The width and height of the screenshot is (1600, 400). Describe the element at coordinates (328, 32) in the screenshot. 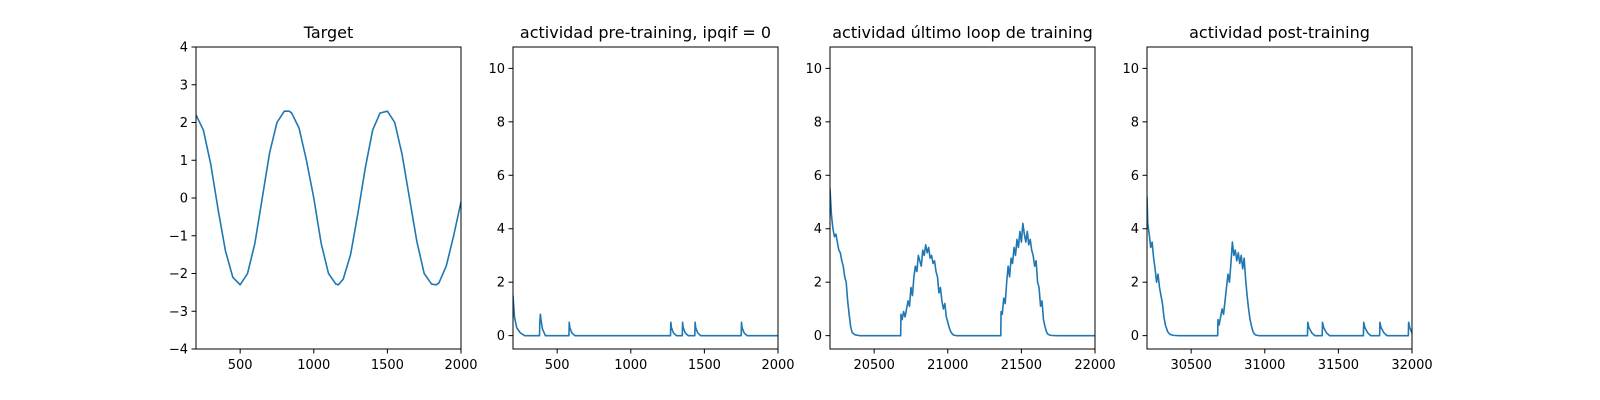

I see `chart-title: Target` at that location.